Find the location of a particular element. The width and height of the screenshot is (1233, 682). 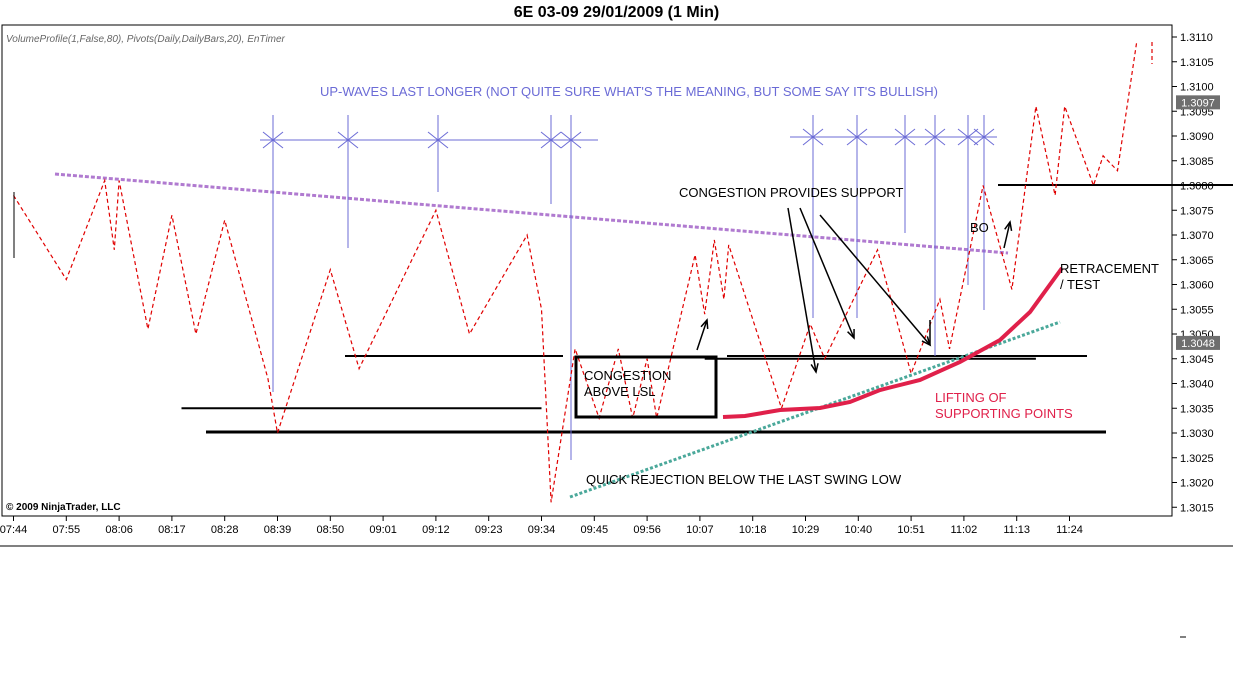

x-tick-label: 08:28 is located at coordinates (225, 530).